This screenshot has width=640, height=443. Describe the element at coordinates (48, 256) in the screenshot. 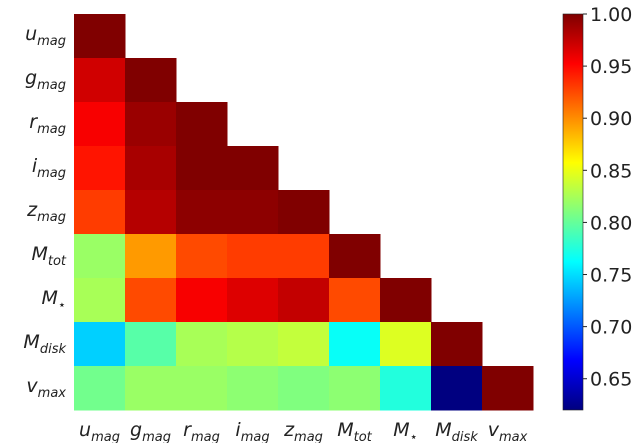

I see `row-label: Mtot` at that location.